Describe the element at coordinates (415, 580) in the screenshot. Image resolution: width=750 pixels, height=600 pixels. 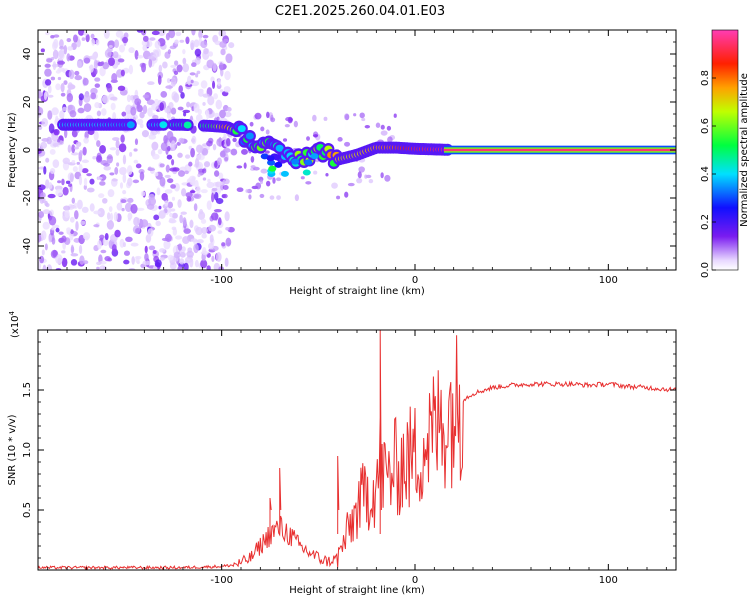
I see `x-tick-label: 0` at that location.